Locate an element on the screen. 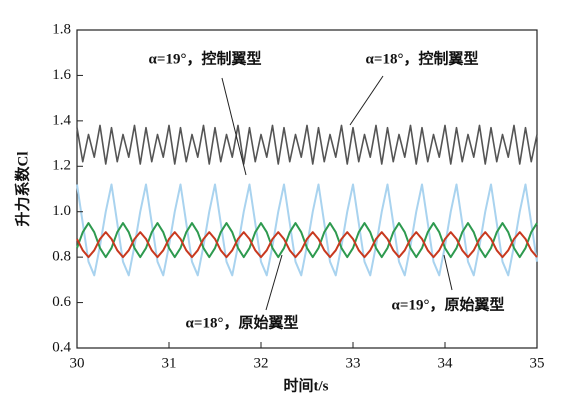  y-tick-label: 0.6 is located at coordinates (61, 302).